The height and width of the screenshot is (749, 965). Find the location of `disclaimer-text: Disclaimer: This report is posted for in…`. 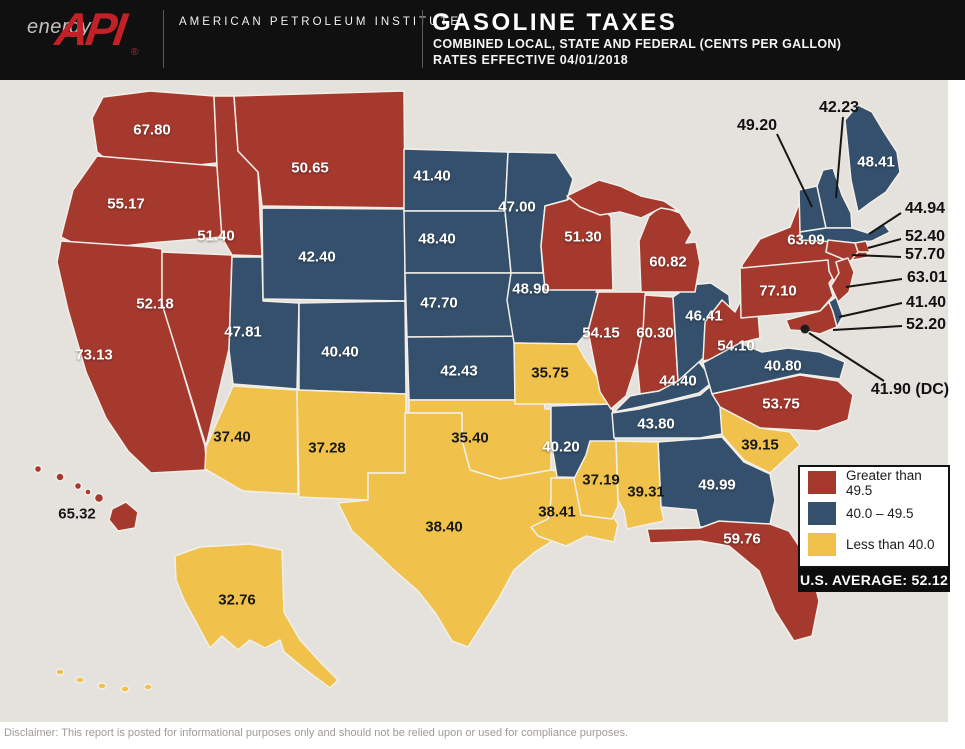

disclaimer-text: Disclaimer: This report is posted for in… is located at coordinates (316, 733).